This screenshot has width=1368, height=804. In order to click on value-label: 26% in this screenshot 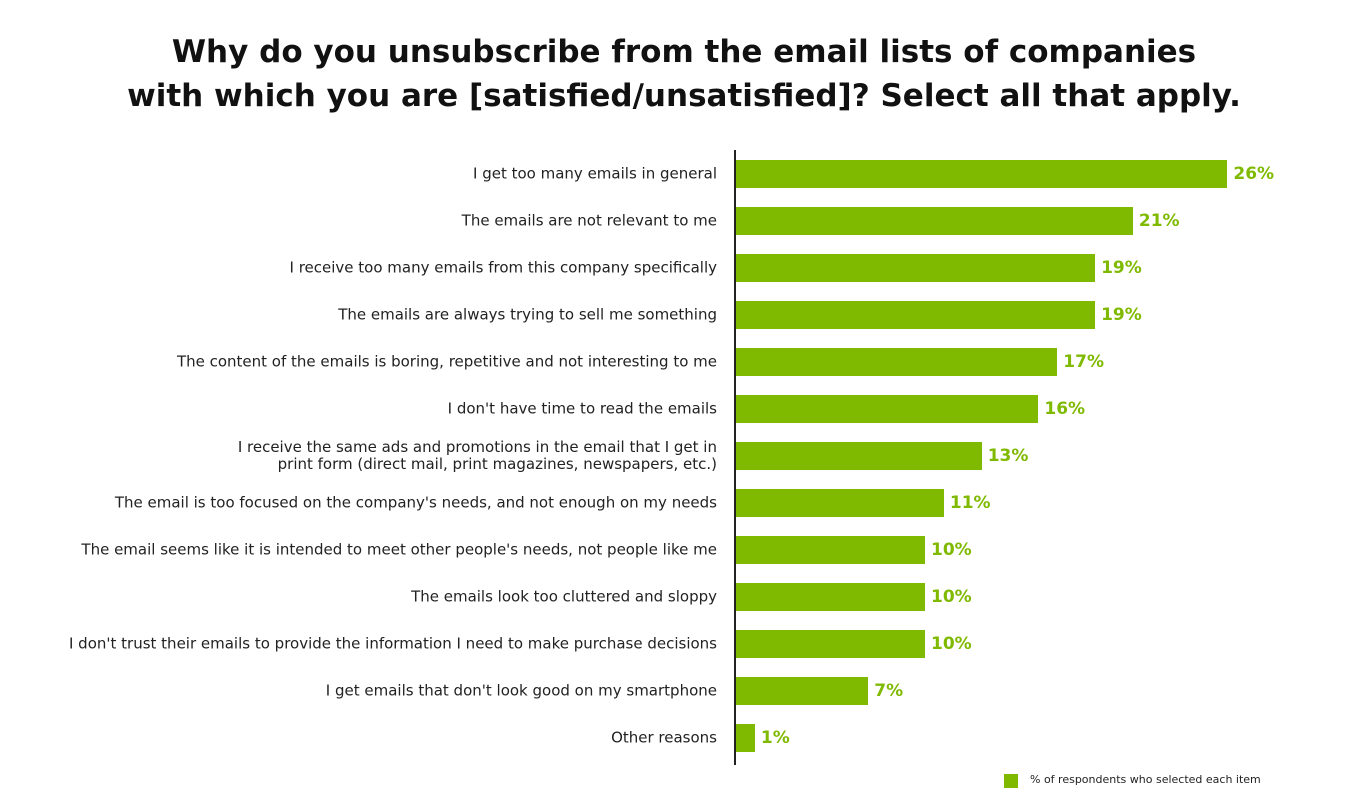, I will do `click(1254, 174)`.